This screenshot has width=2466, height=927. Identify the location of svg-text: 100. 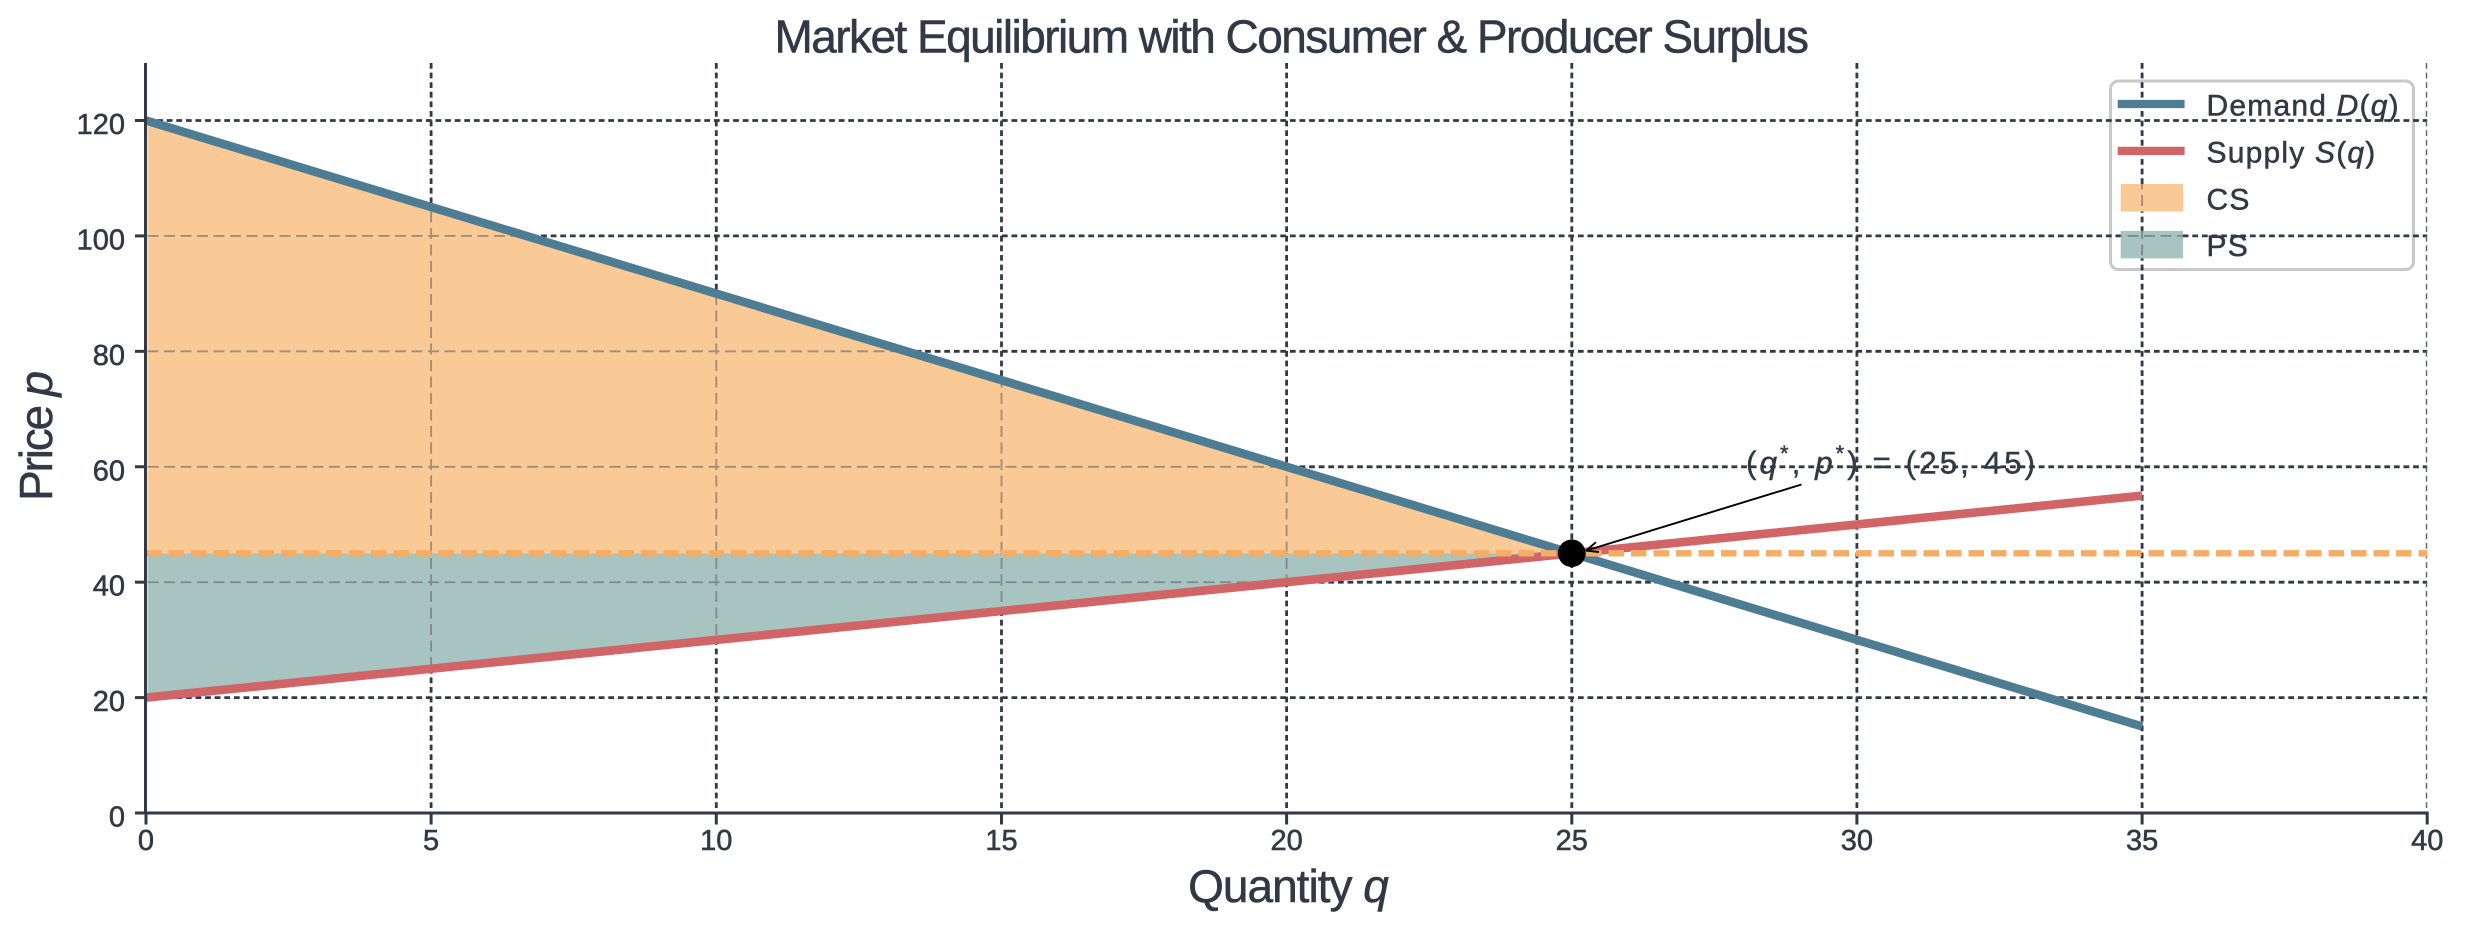
(101, 240).